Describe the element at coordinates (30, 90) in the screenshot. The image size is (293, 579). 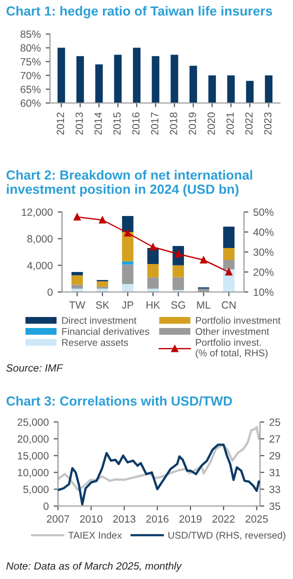
I see `y-tick-label: 65%` at that location.